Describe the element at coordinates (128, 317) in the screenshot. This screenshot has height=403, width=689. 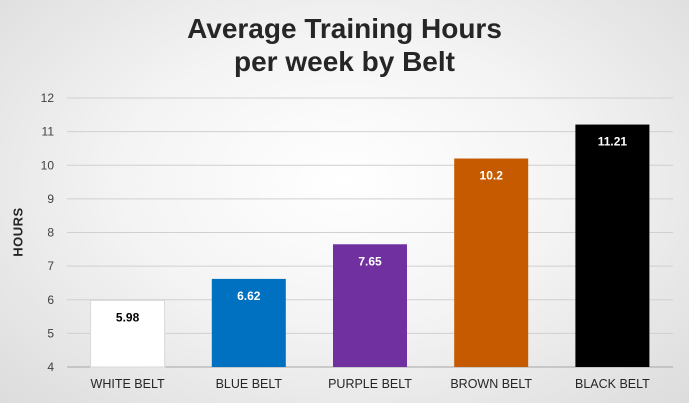
I see `data-label: 5.98` at that location.